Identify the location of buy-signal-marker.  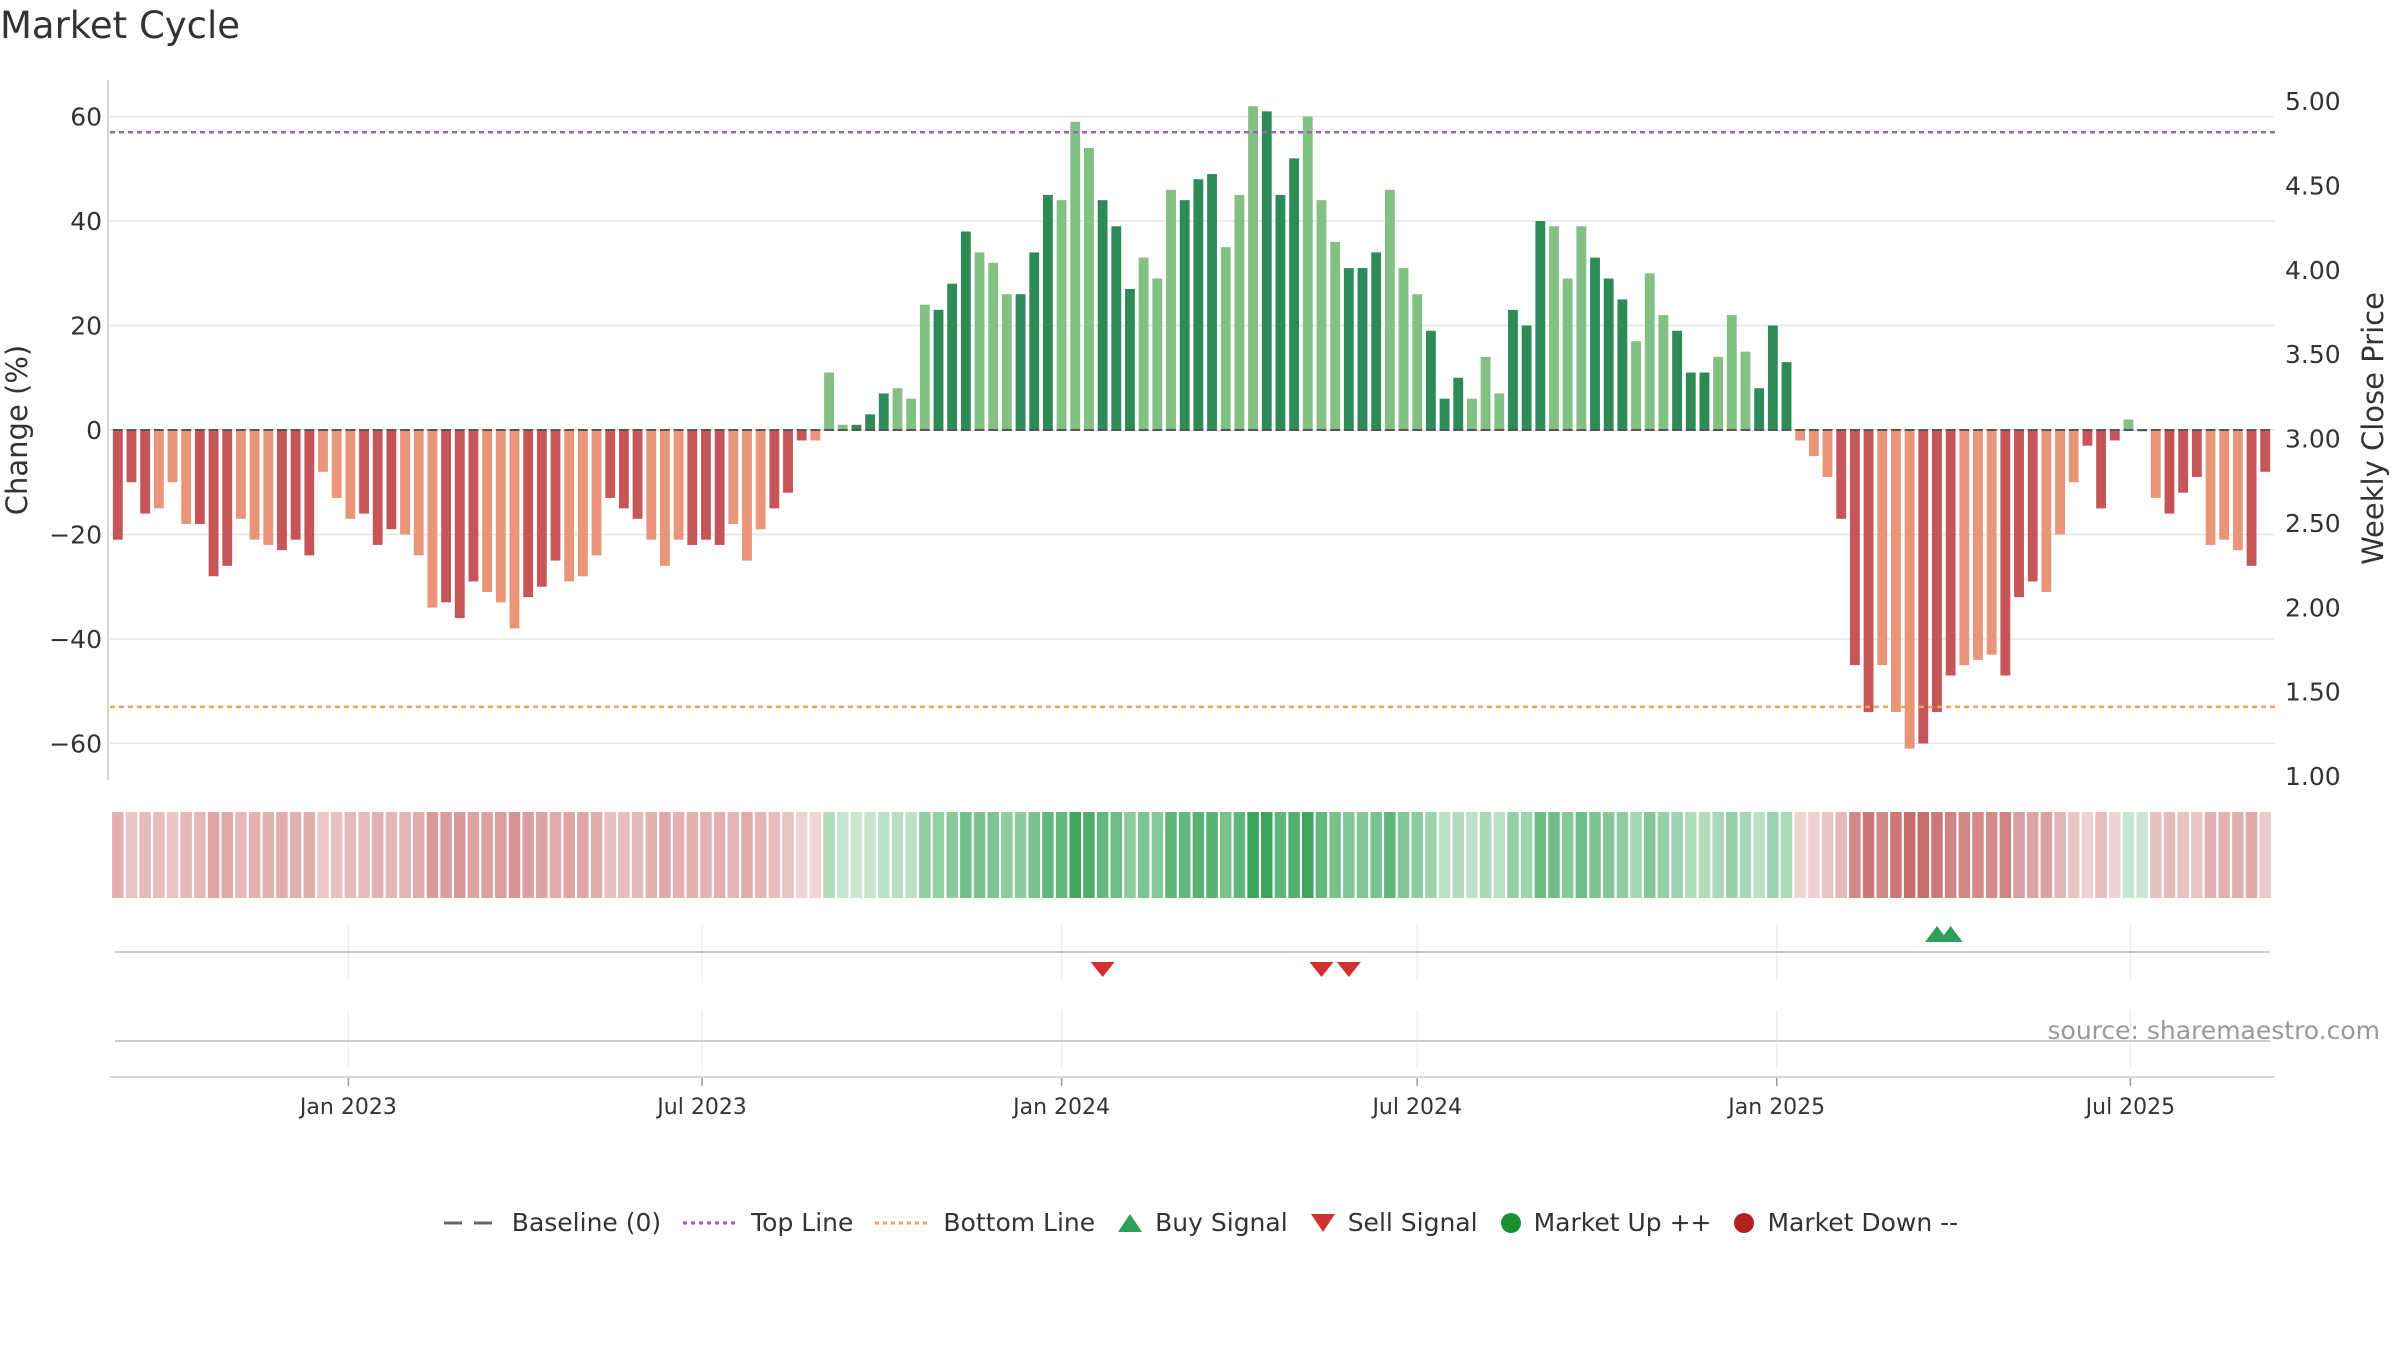
(1950, 934).